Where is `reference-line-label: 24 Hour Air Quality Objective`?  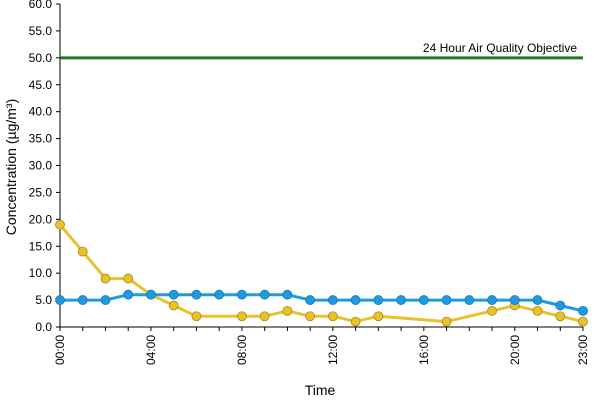
reference-line-label: 24 Hour Air Quality Objective is located at coordinates (500, 48).